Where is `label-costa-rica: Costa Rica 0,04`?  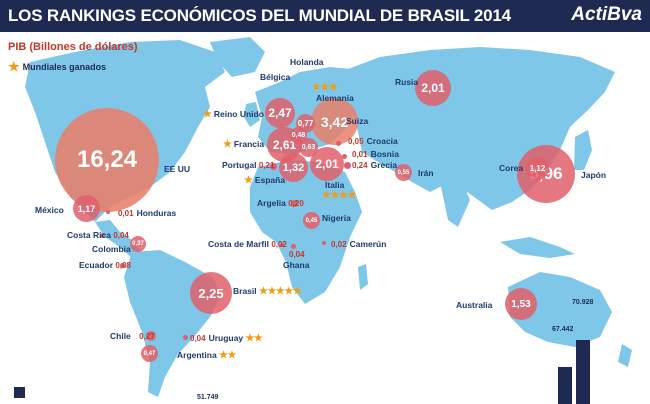 label-costa-rica: Costa Rica 0,04 is located at coordinates (98, 235).